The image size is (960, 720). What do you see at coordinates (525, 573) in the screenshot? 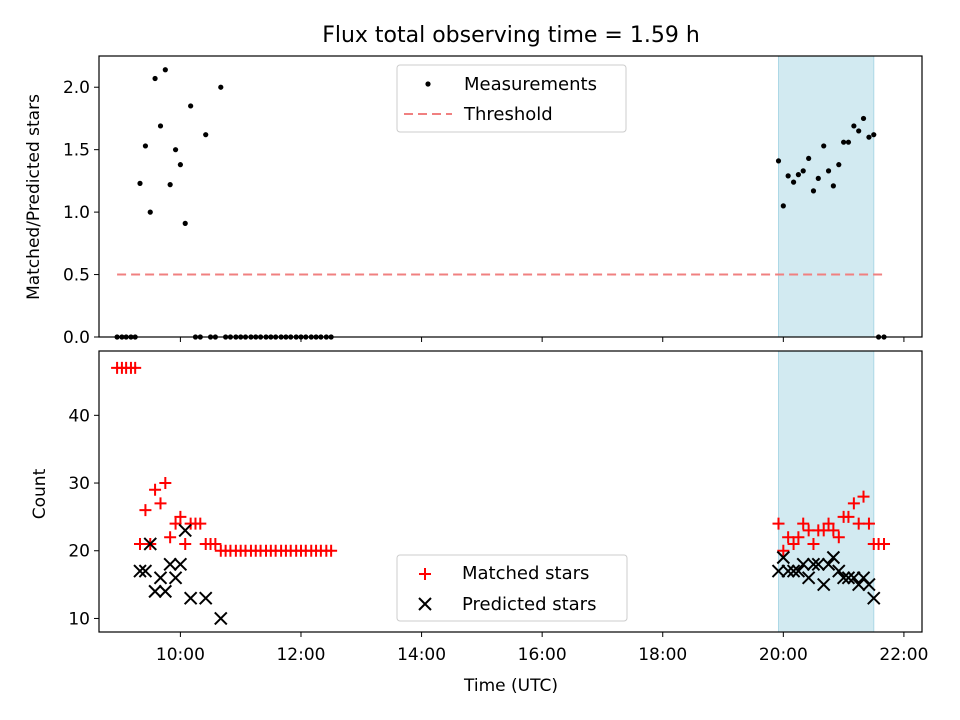
I see `legend-matched-label: Matched stars` at bounding box center [525, 573].